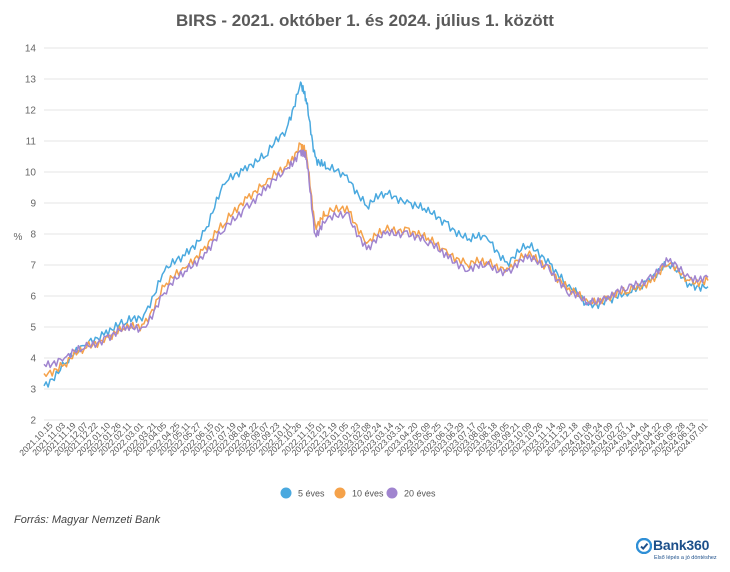 This screenshot has height=572, width=730. I want to click on y-tick-label: 3, so click(33, 390).